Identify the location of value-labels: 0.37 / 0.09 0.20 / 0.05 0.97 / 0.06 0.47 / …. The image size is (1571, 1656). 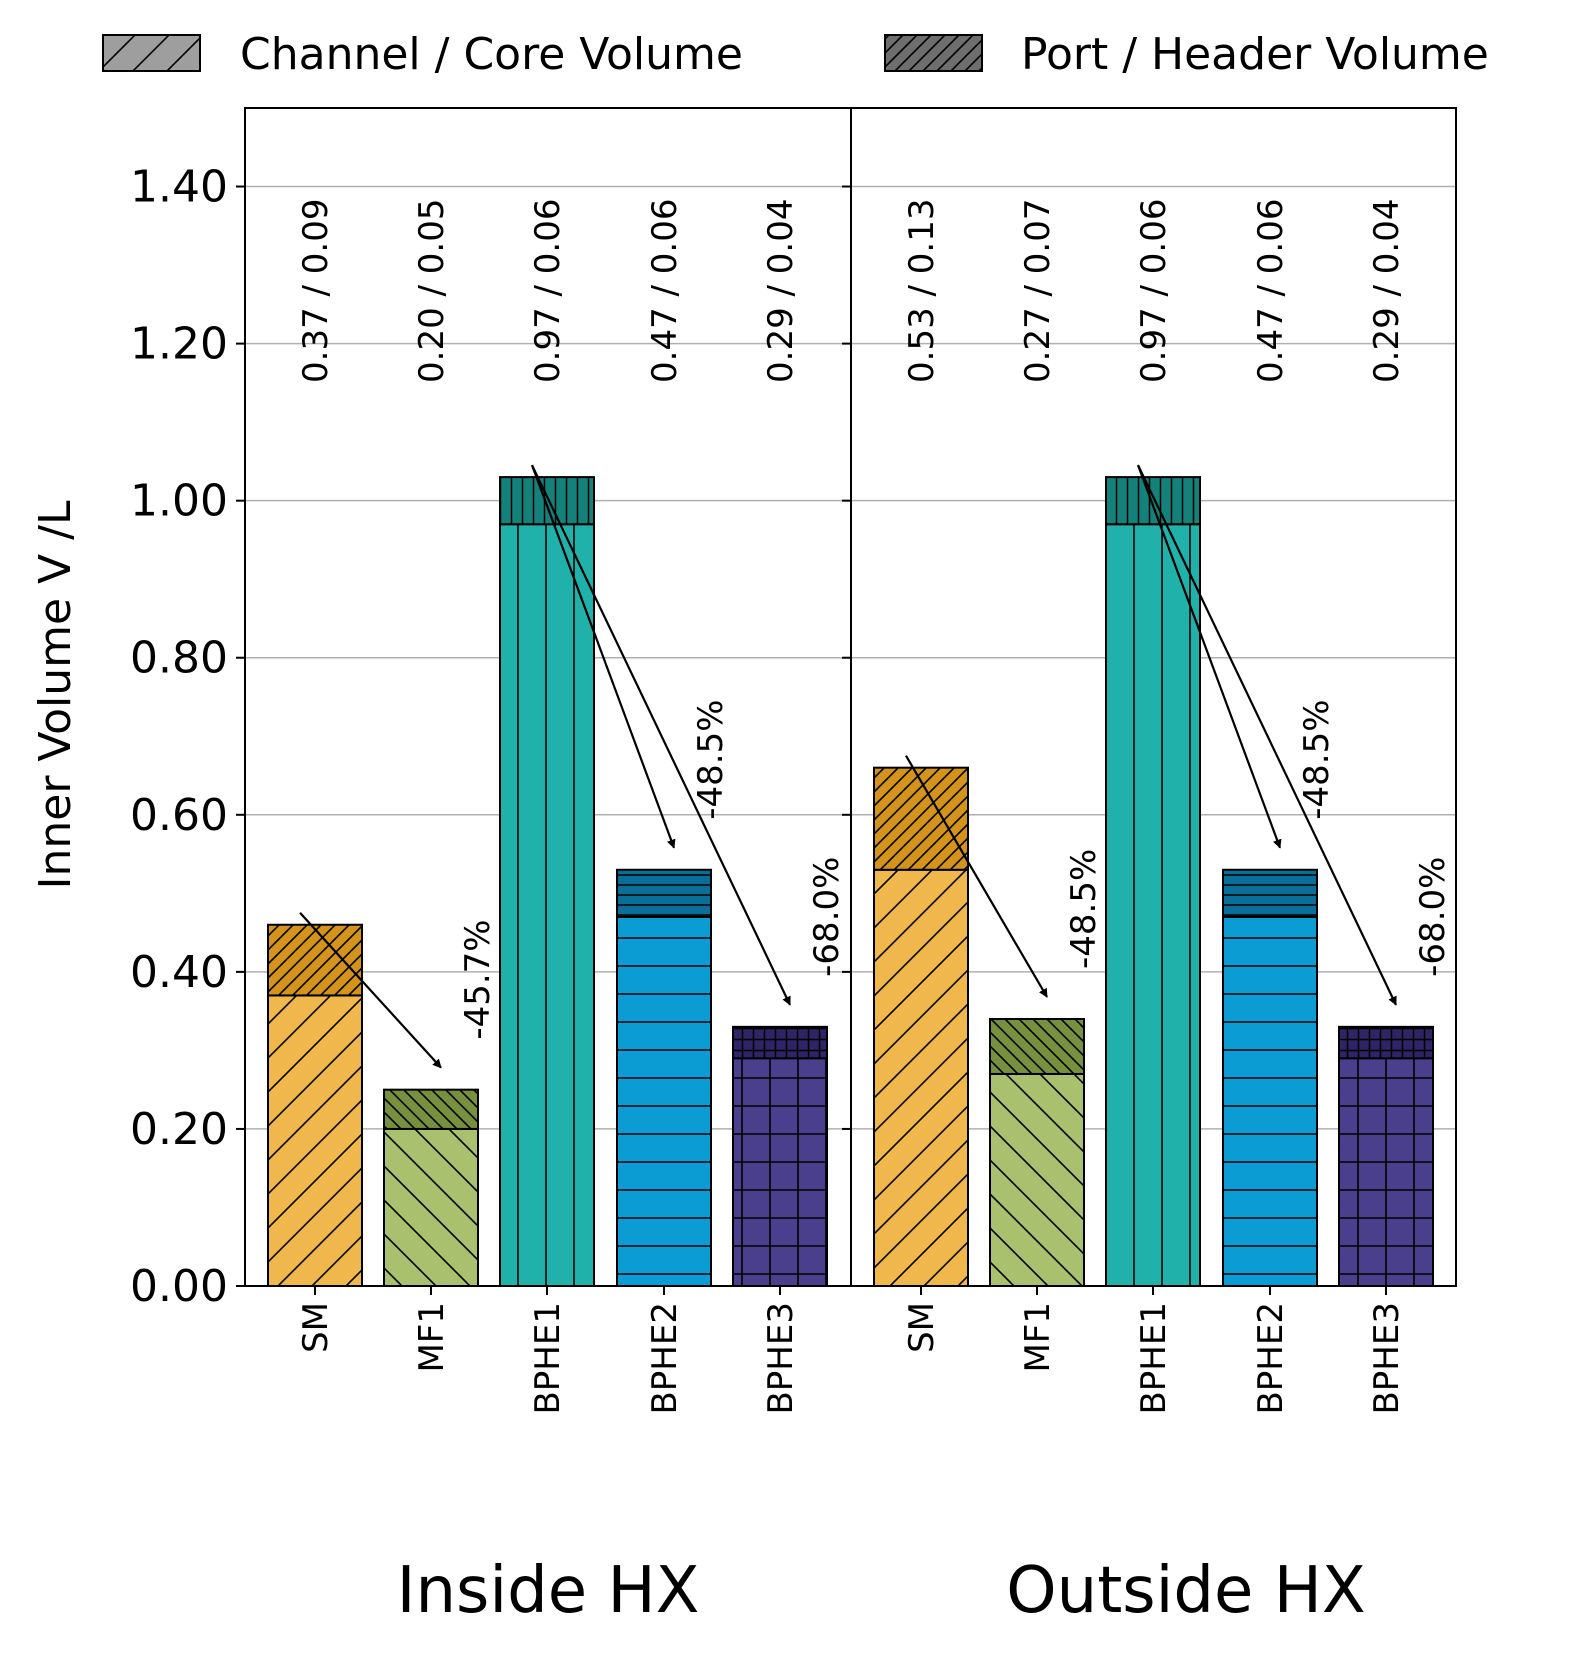
(851, 291).